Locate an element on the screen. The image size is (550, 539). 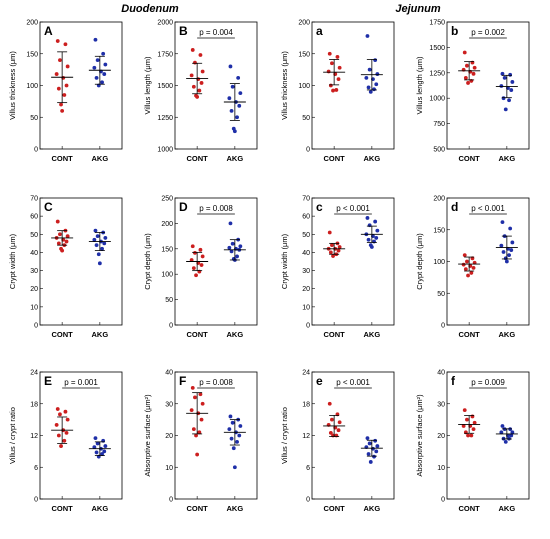
p-value: p = 0.002 is located at coordinates (488, 32).